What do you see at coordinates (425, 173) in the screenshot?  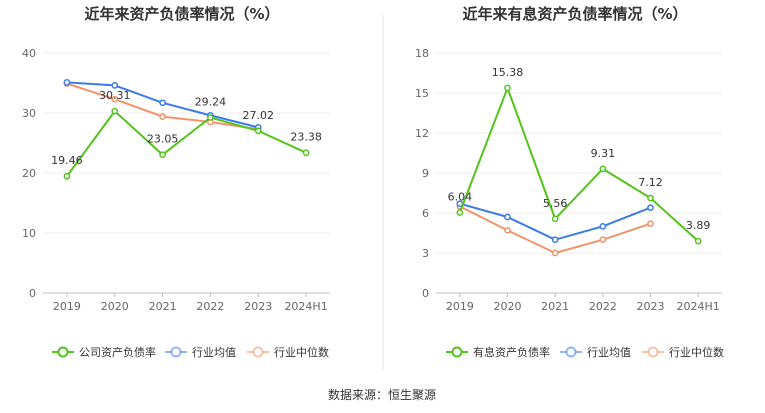 I see `y-tick-label: 9` at bounding box center [425, 173].